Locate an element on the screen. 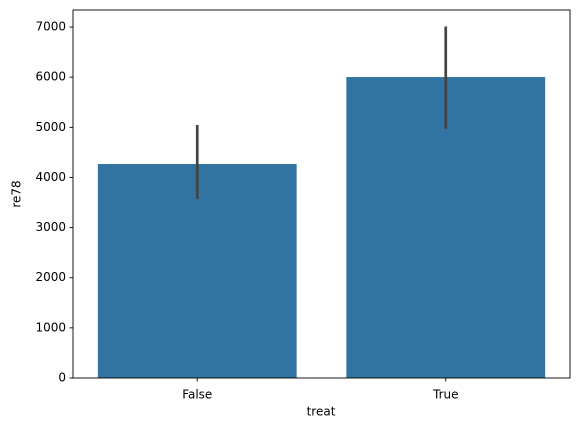 This screenshot has height=432, width=580. y-tick-label: 7000 is located at coordinates (50, 27).